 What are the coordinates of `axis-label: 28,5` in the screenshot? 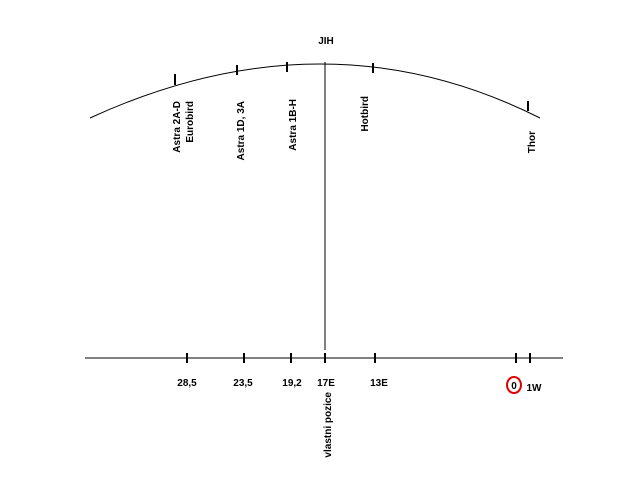 It's located at (187, 383).